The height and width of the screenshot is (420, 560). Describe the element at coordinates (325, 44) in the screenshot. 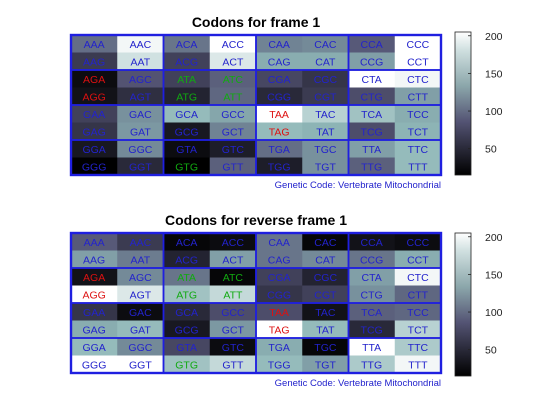

I see `heatmap-cell-cac` at that location.